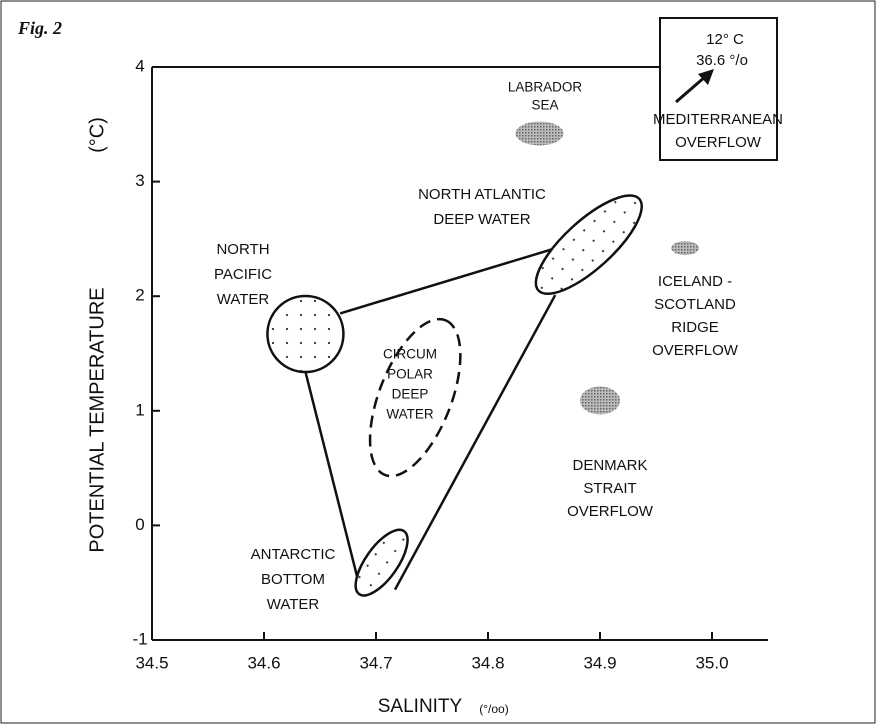 The height and width of the screenshot is (724, 876). What do you see at coordinates (695, 304) in the screenshot?
I see `label: SCOTLAND` at bounding box center [695, 304].